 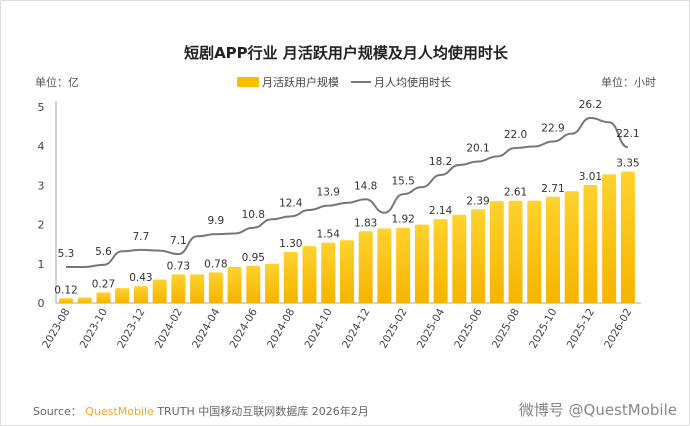 What do you see at coordinates (590, 105) in the screenshot?
I see `line-value-label: 26.2` at bounding box center [590, 105].